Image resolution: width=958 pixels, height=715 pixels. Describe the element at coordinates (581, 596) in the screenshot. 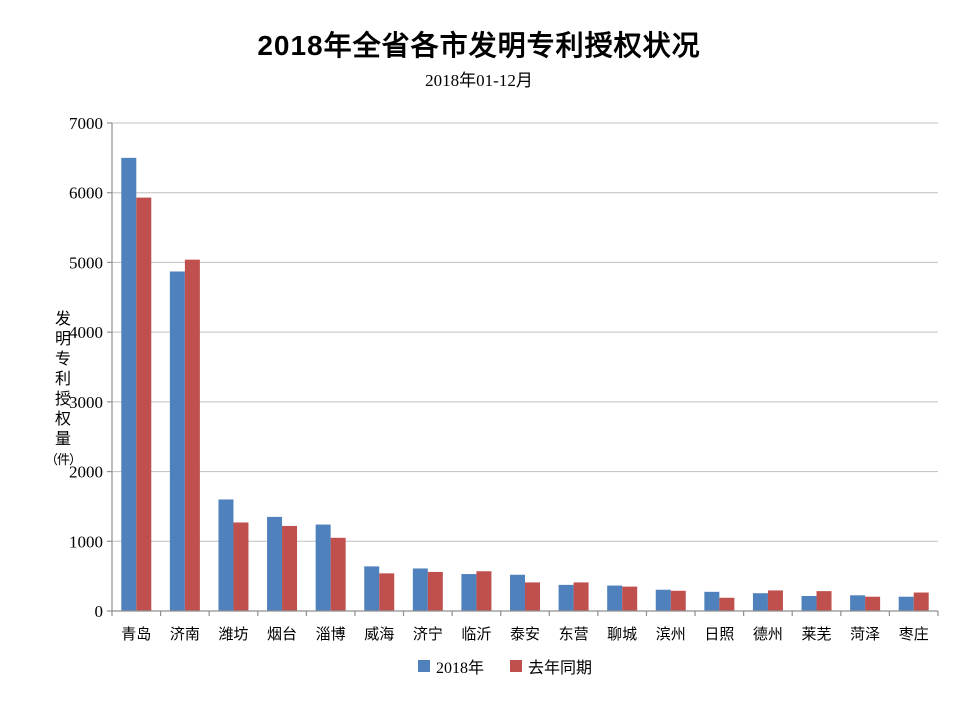

I see `bar-去年同期-东营` at that location.